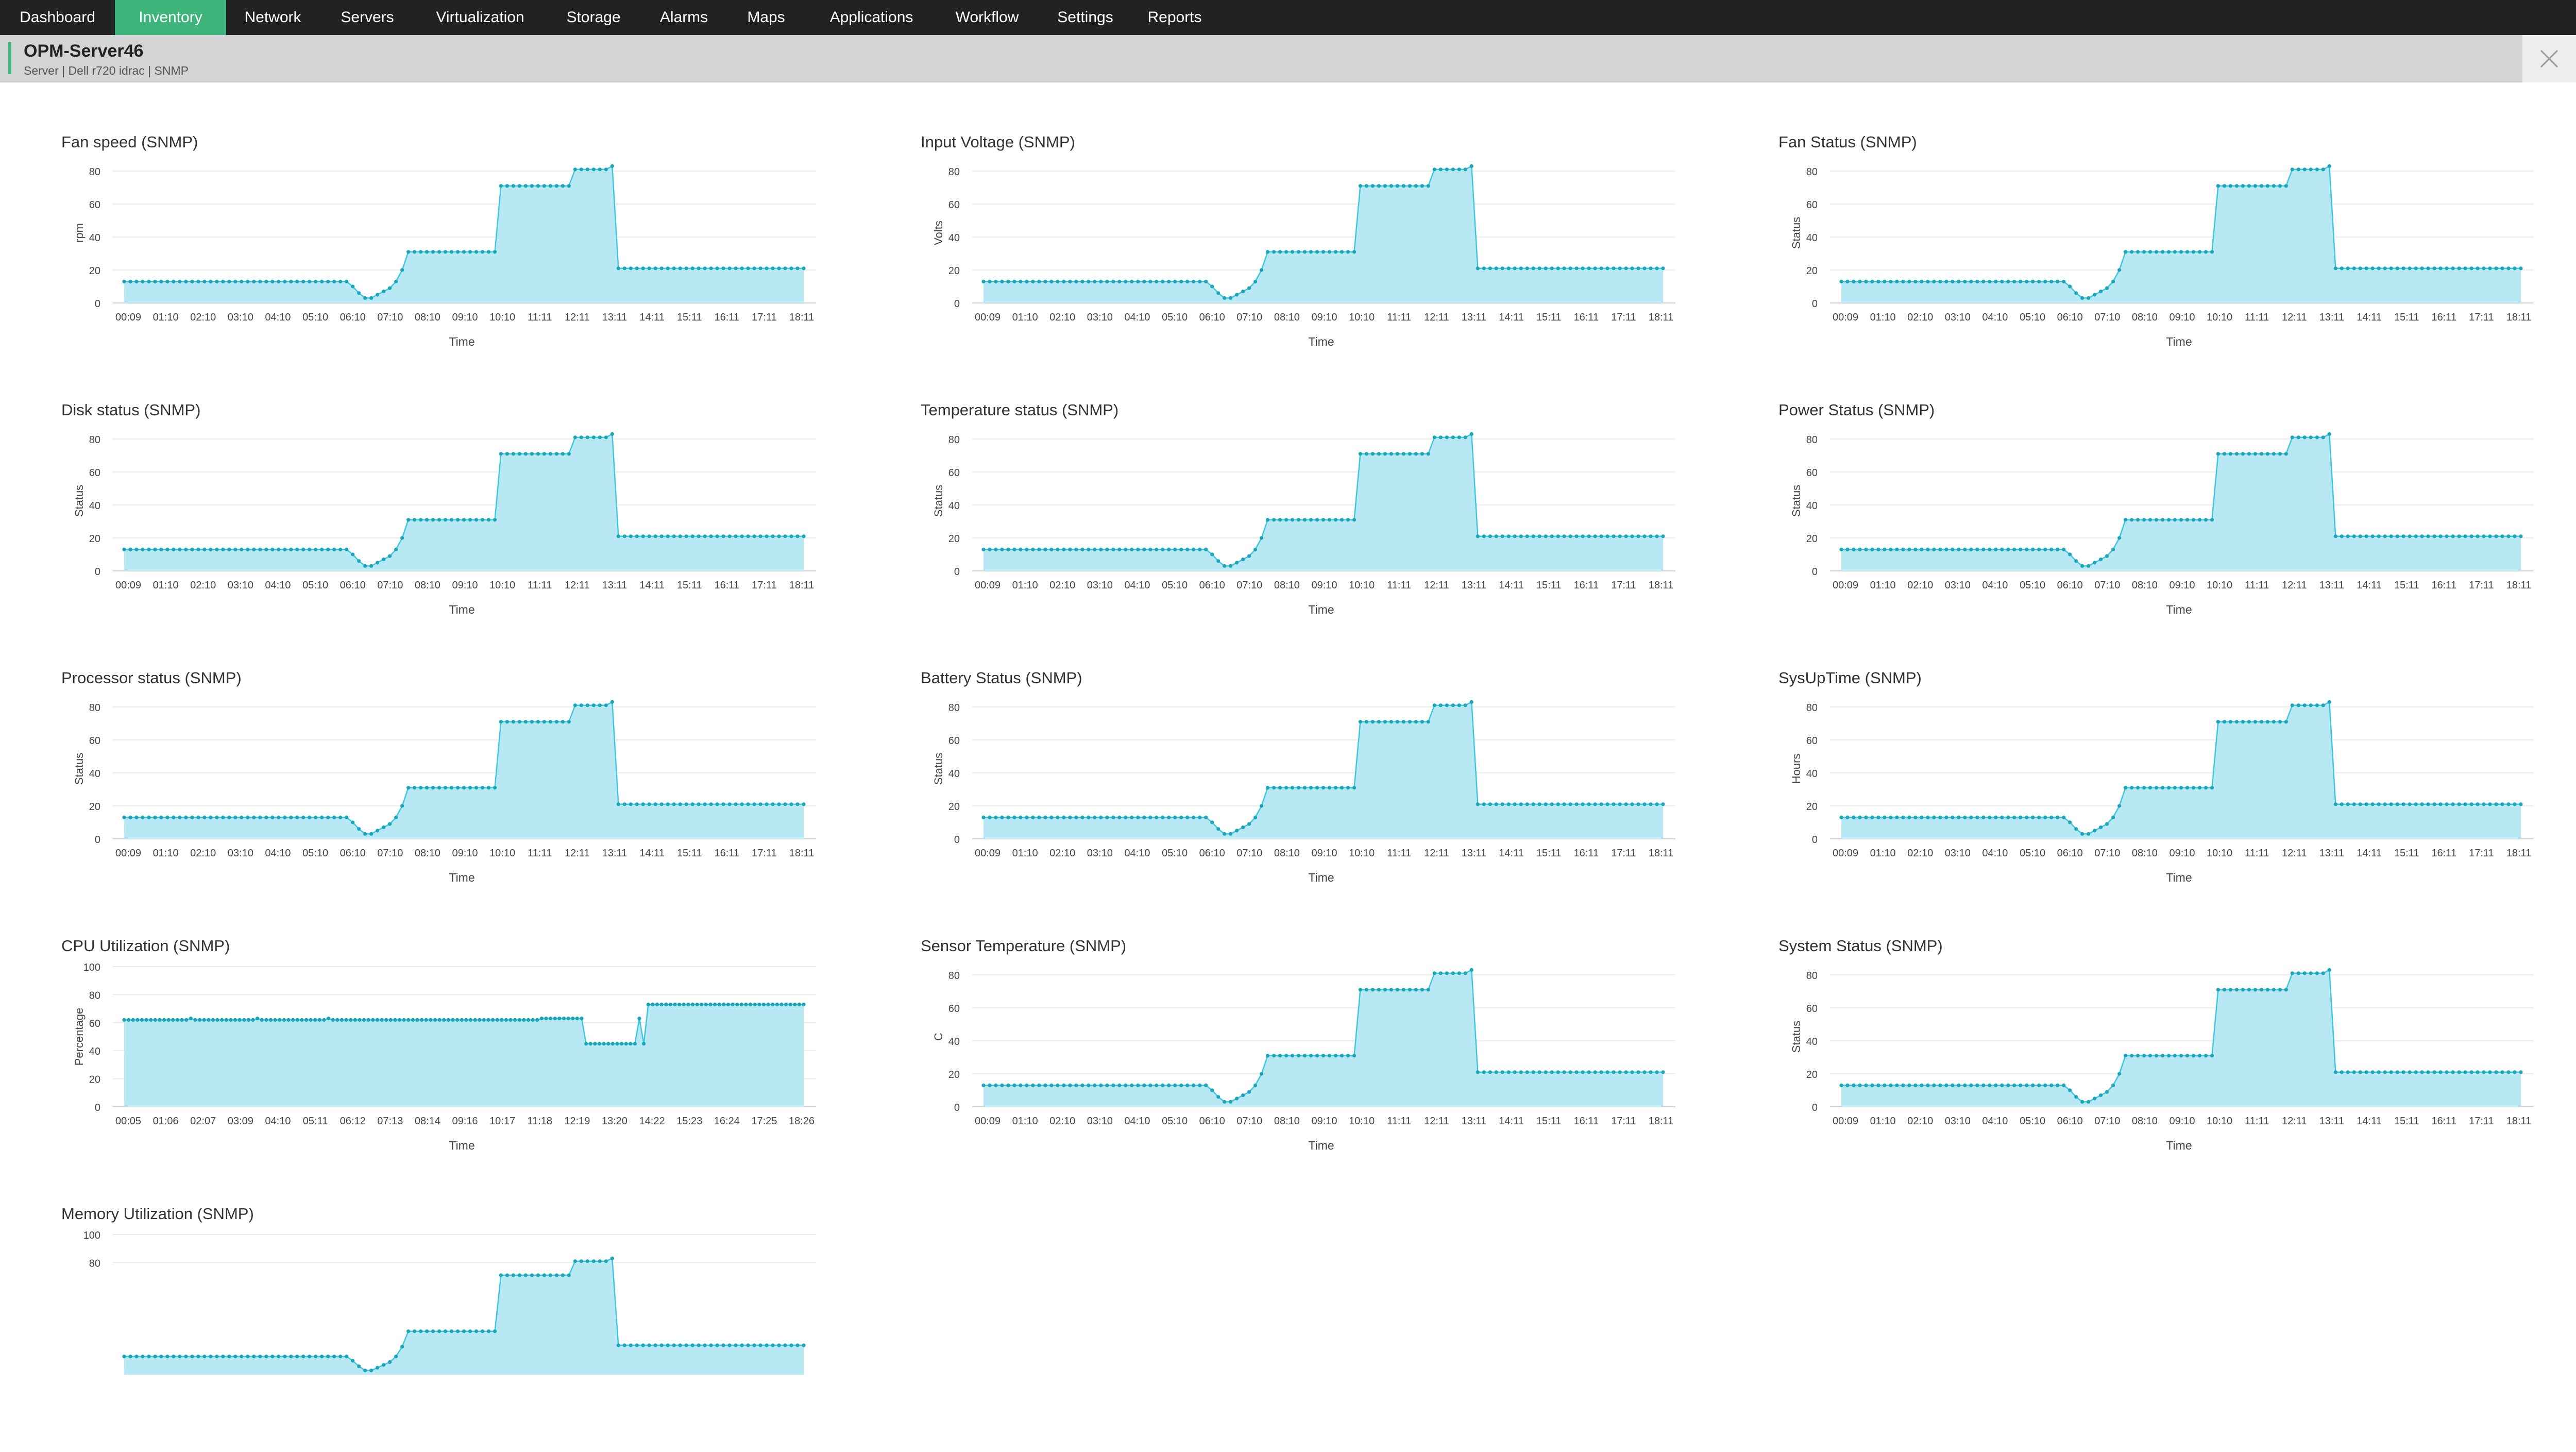 This screenshot has height=1452, width=2576. What do you see at coordinates (272, 17) in the screenshot?
I see `nav-item-network: Network` at bounding box center [272, 17].